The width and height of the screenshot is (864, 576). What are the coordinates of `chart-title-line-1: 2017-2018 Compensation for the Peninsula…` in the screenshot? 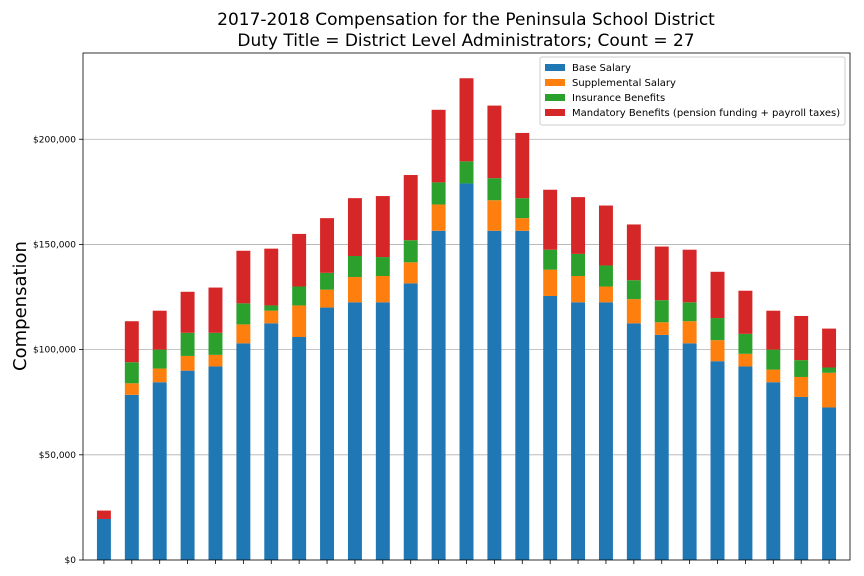 It's located at (466, 20).